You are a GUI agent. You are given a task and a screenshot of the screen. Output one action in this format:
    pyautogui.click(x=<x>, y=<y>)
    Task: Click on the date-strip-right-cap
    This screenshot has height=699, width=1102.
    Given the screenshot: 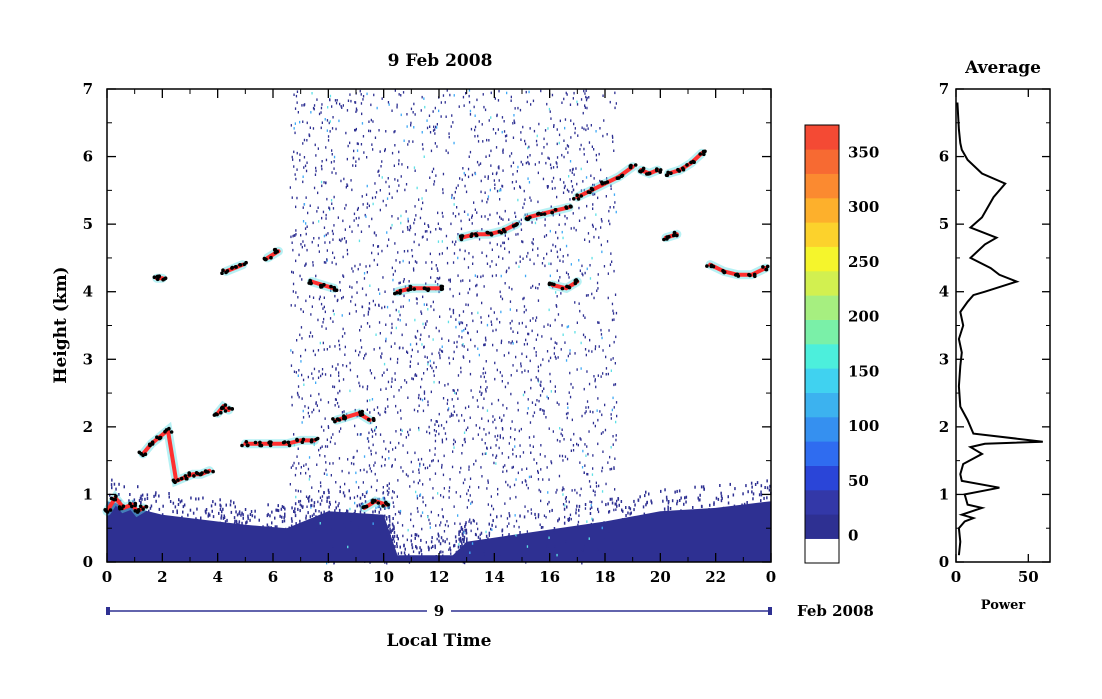 What is the action you would take?
    pyautogui.click(x=770, y=611)
    